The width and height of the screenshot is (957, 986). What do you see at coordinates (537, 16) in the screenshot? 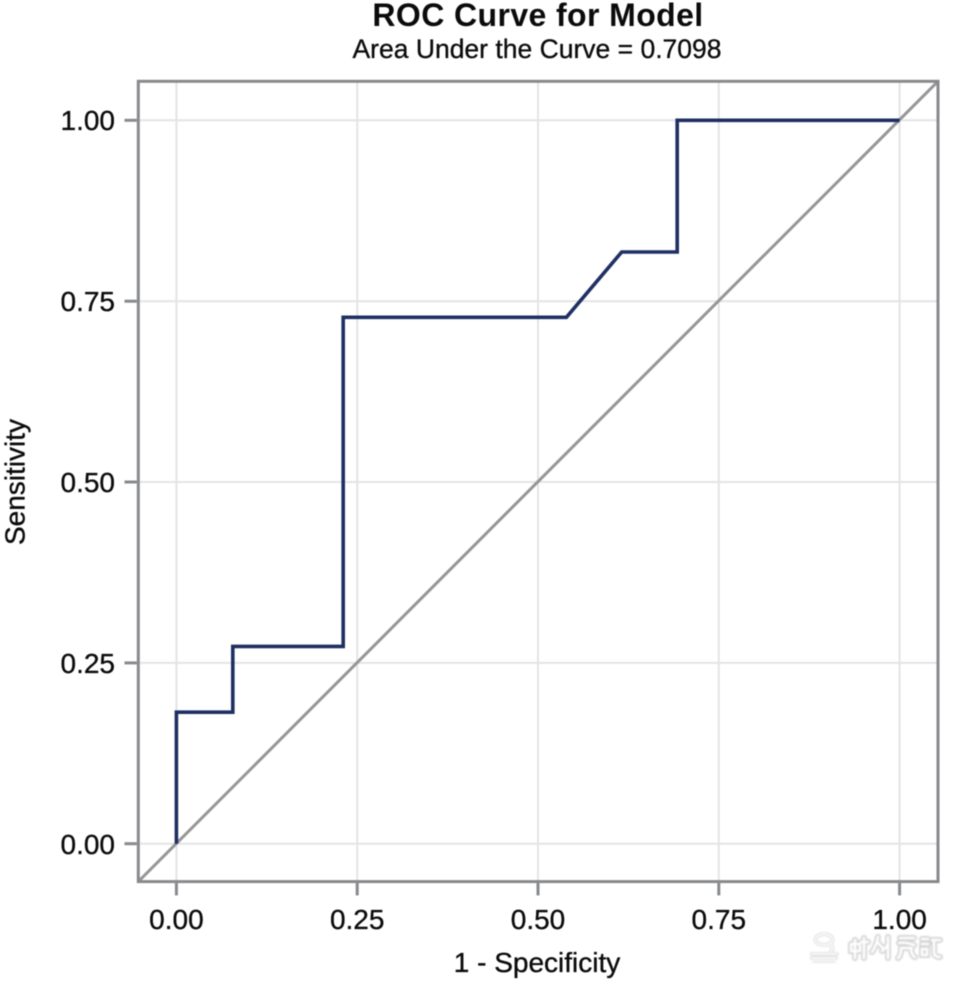
I see `svg-text: ROC Curve for Model` at bounding box center [537, 16].